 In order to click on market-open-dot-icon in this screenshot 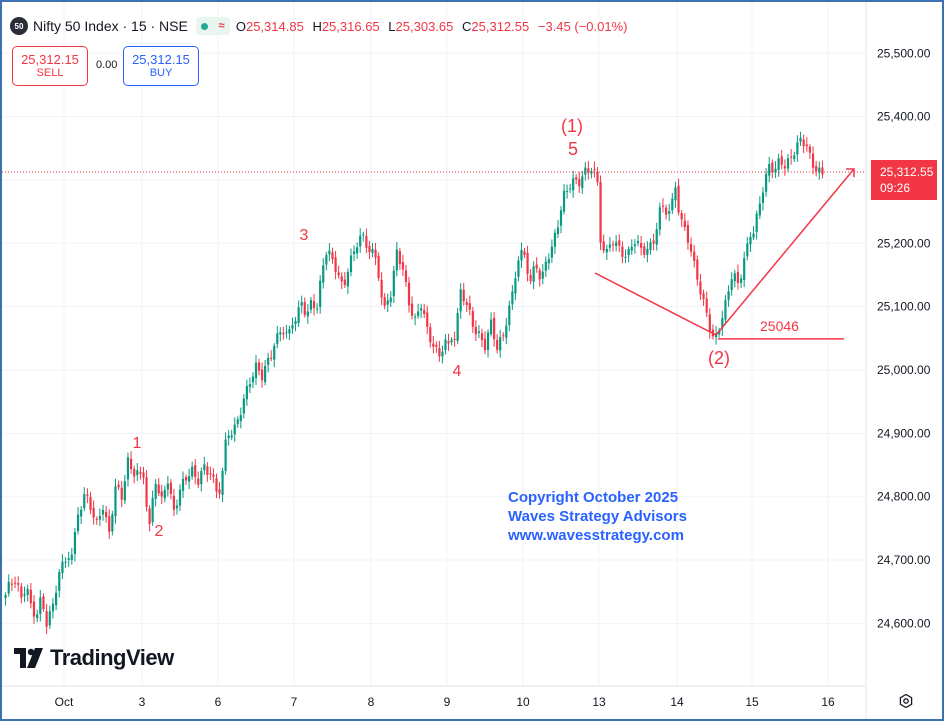, I will do `click(205, 26)`.